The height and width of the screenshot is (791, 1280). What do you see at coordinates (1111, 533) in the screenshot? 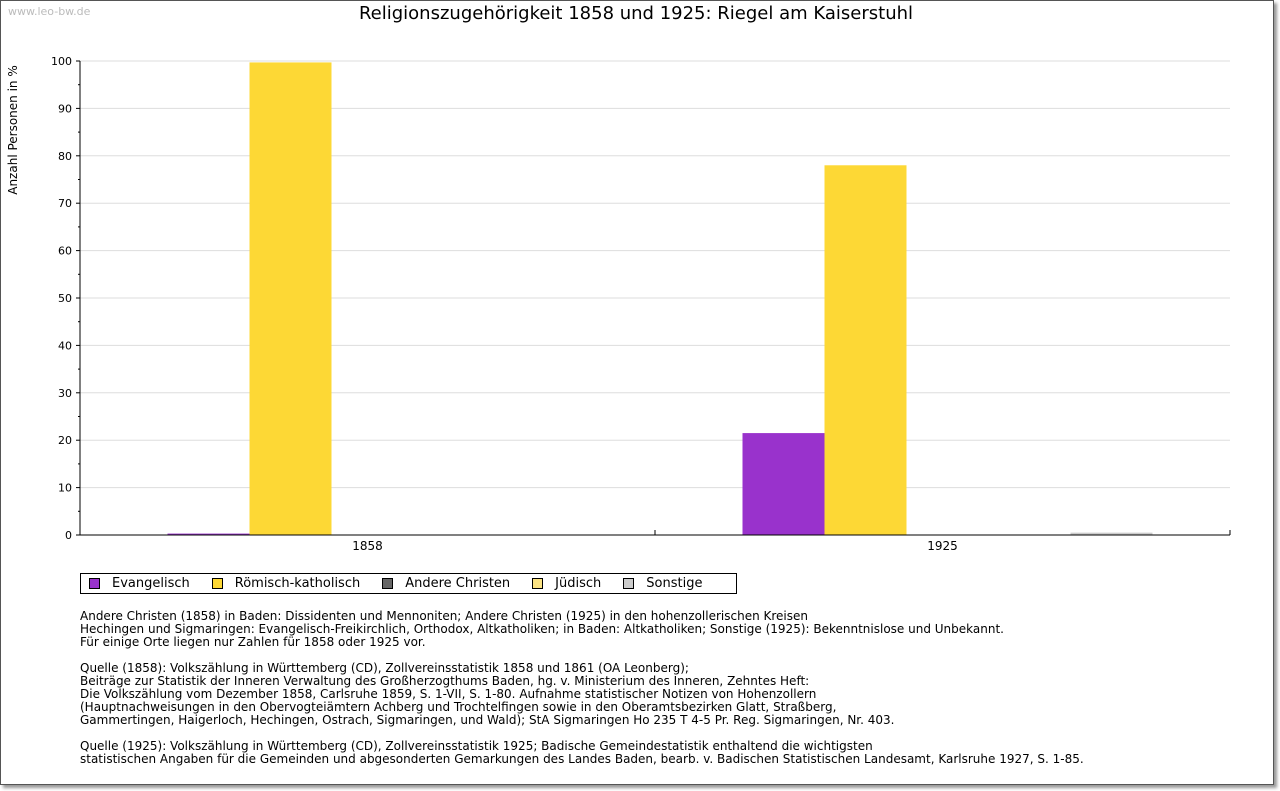
I see `bar-sonstige-1925` at bounding box center [1111, 533].